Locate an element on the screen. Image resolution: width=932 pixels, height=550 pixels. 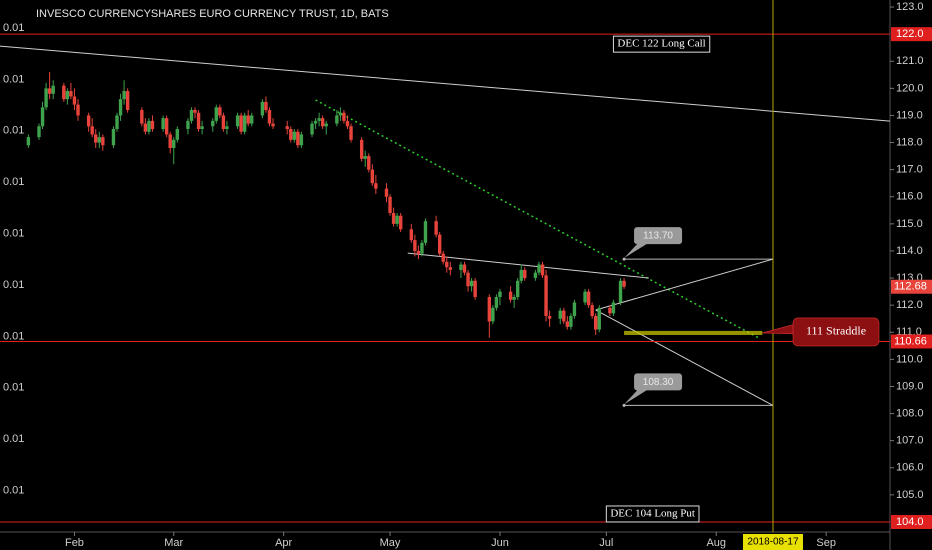
straddle-label: 111 Straddle is located at coordinates (836, 331).